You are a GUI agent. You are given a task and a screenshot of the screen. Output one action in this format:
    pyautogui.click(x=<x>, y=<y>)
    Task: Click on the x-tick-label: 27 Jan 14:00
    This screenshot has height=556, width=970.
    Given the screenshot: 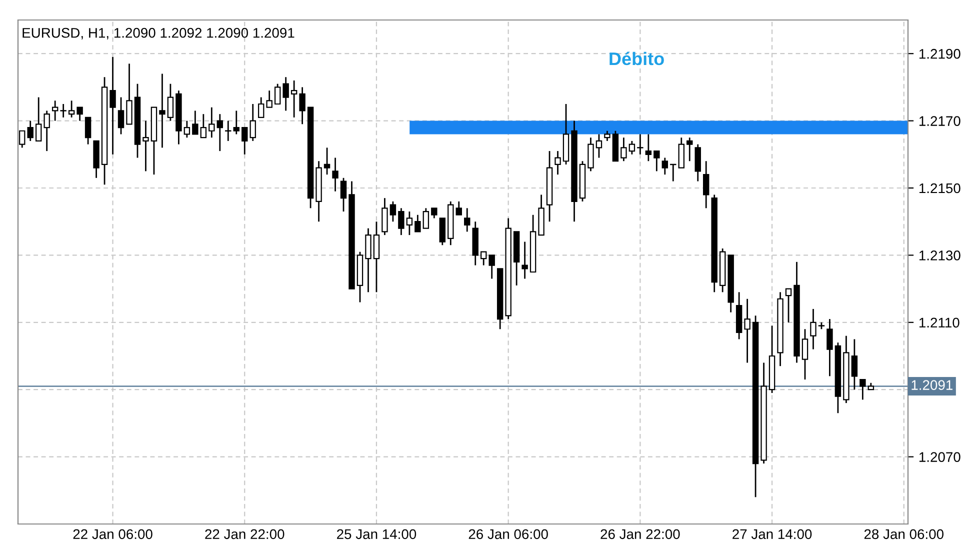 What is the action you would take?
    pyautogui.click(x=772, y=534)
    